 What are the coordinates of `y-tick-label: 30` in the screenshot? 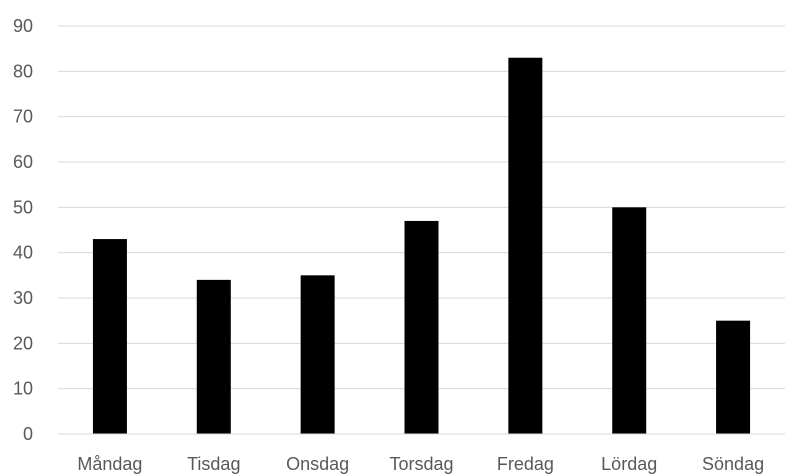 It's located at (23, 298).